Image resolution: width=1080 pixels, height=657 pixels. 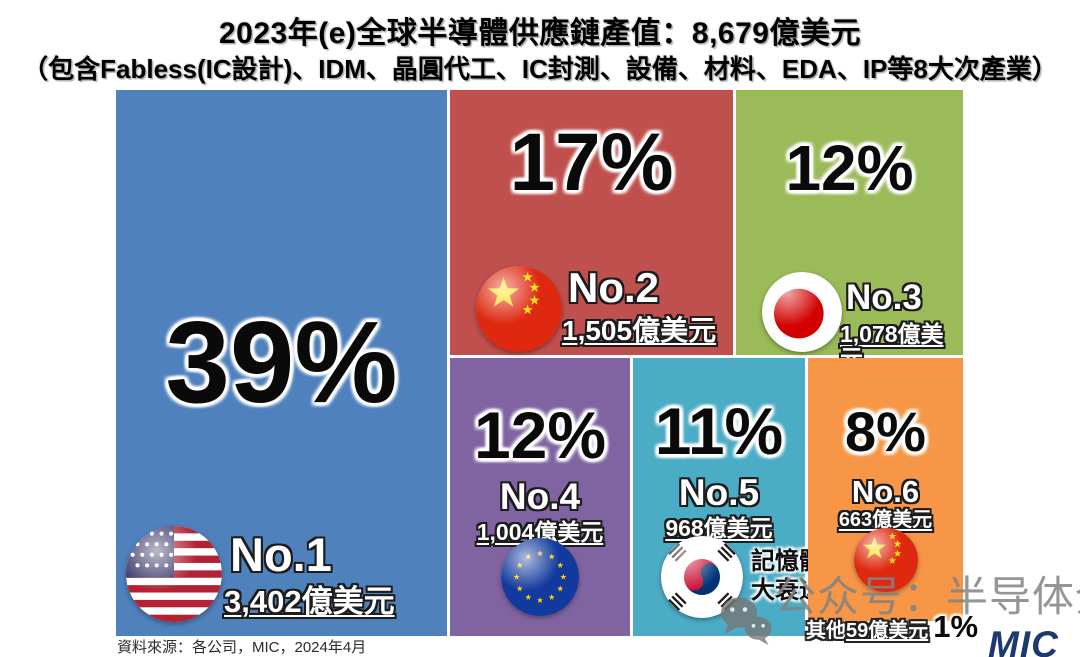 I want to click on others-label: 其他, so click(x=826, y=631).